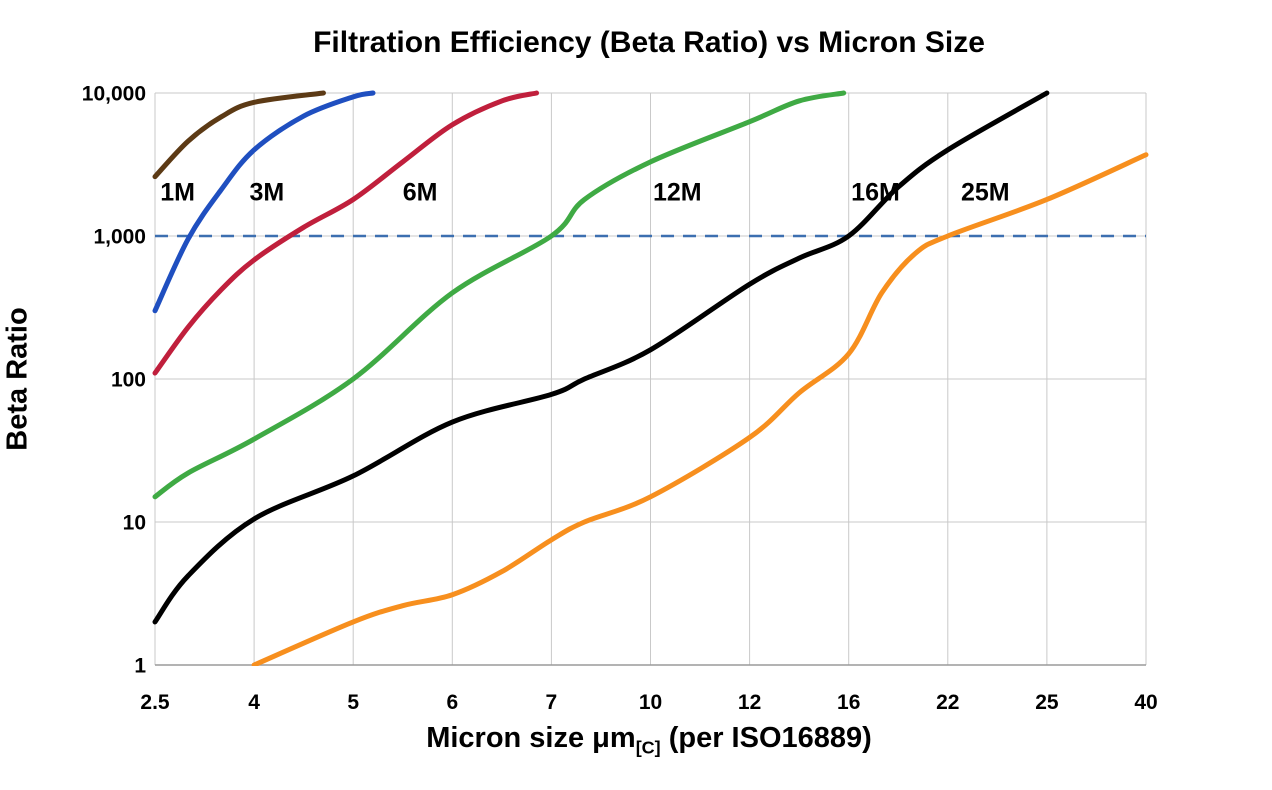 The width and height of the screenshot is (1272, 790). What do you see at coordinates (848, 702) in the screenshot?
I see `x-tick-label: 16` at bounding box center [848, 702].